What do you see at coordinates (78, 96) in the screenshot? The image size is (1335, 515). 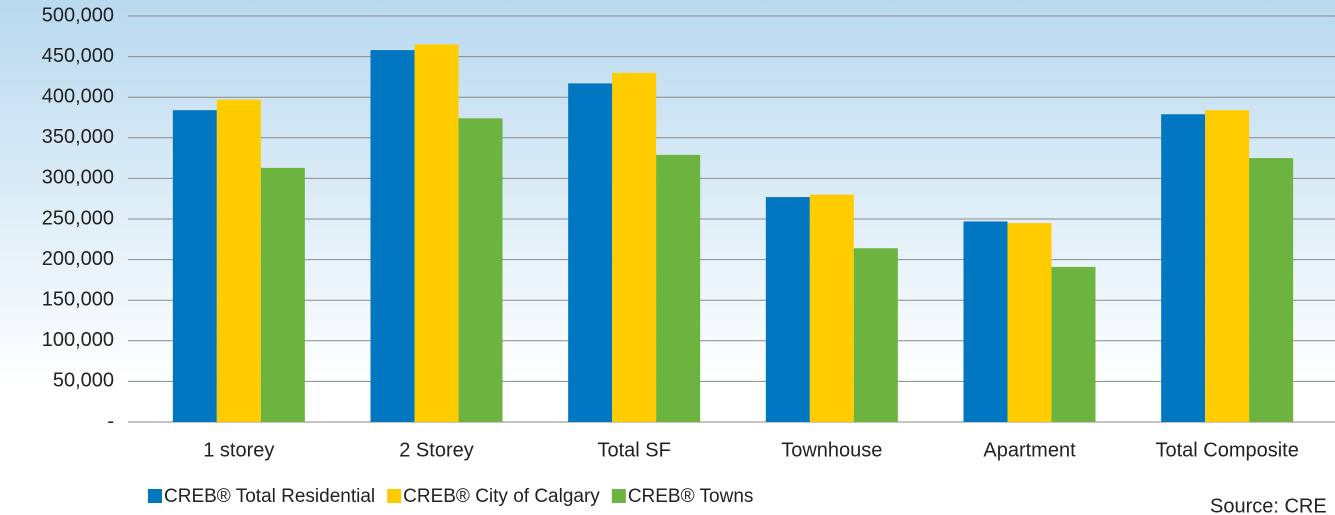 I see `y-tick-label: 400,000` at bounding box center [78, 96].